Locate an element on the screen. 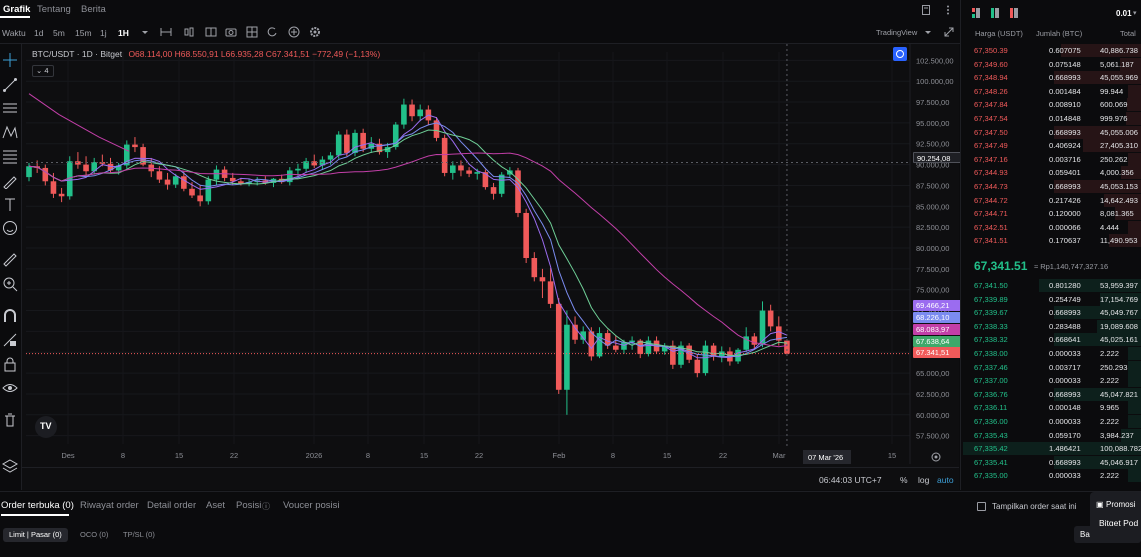 The height and width of the screenshot is (557, 1141). ask-row: 67,342.51 0.000066 4.444 is located at coordinates (1051, 227).